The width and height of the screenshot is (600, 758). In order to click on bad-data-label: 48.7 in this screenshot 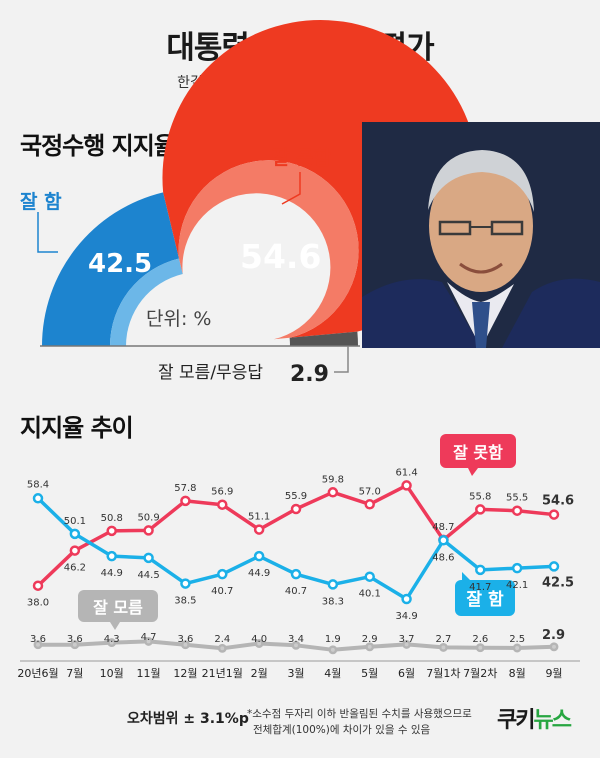, I will do `click(443, 527)`.